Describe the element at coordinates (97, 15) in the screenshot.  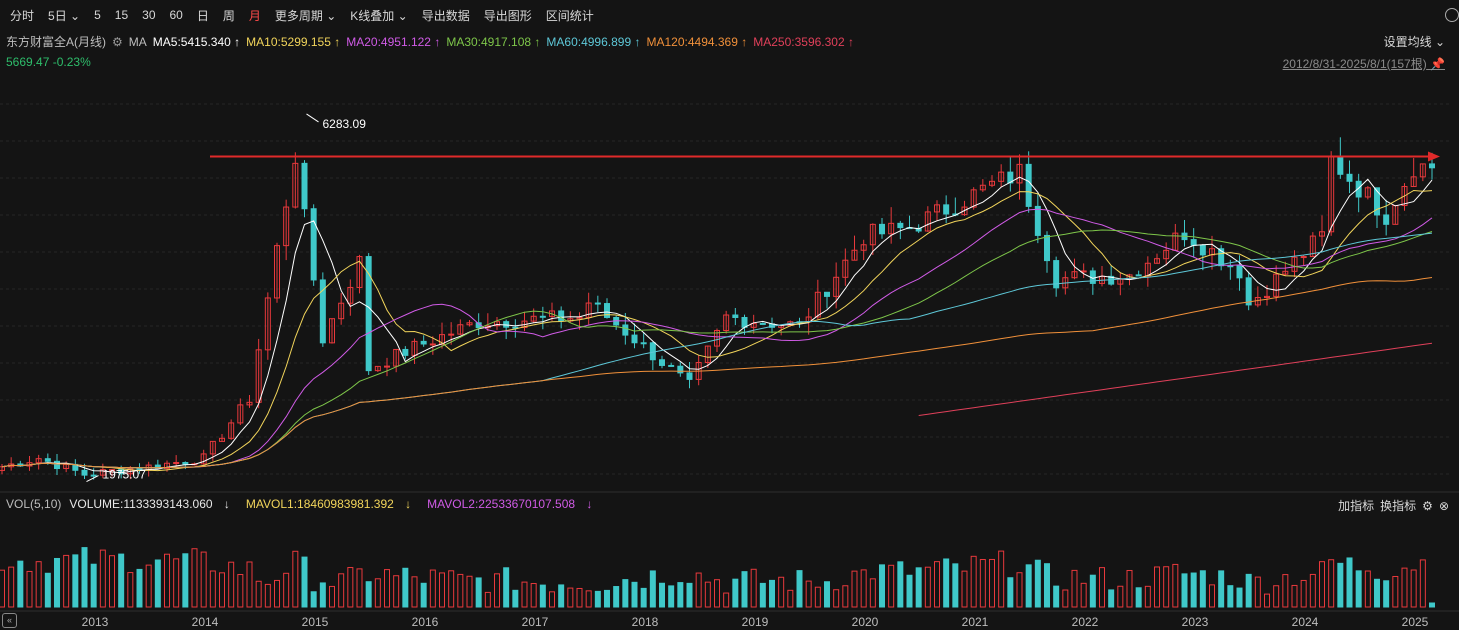
I see `period-tab: 5` at that location.